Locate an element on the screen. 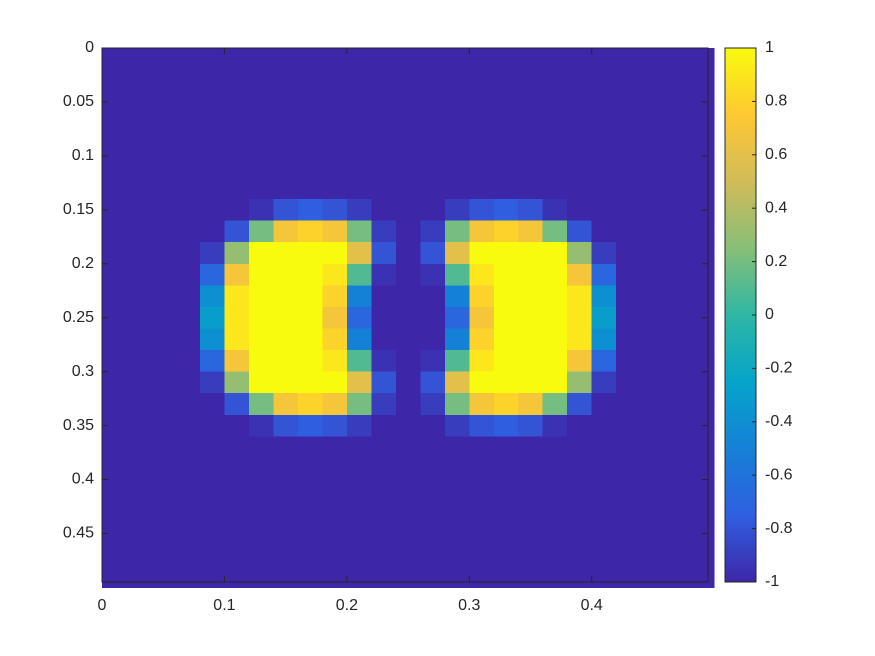 The image size is (875, 656). y-tick-label: 0.1 is located at coordinates (83, 155).